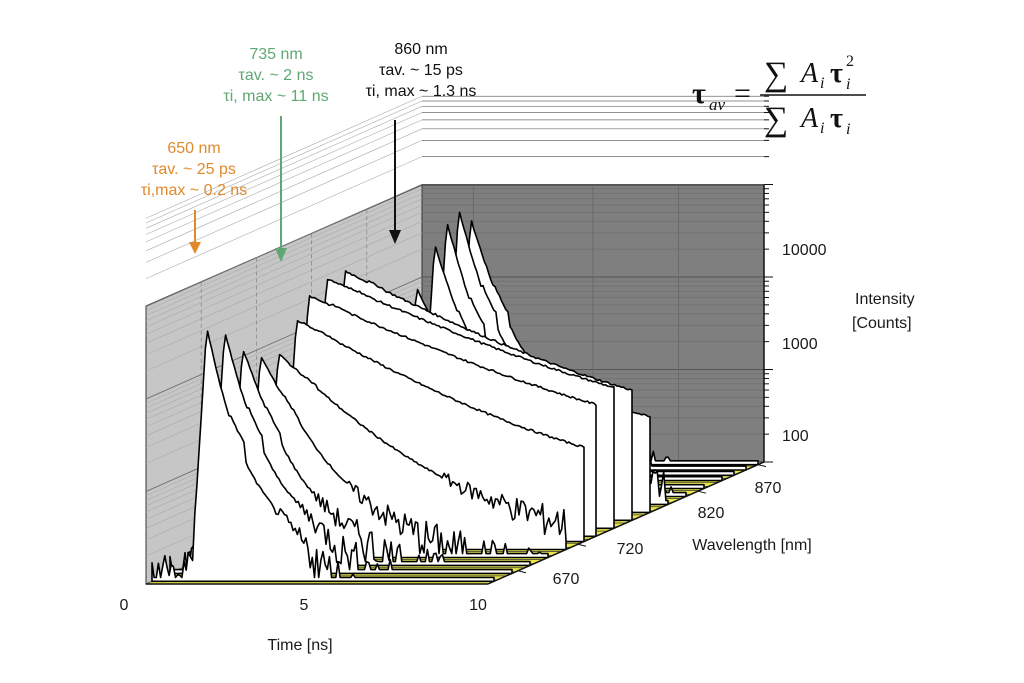 Image resolution: width=1024 pixels, height=683 pixels. Describe the element at coordinates (848, 84) in the screenshot. I see `eq-num-tau-sub: i` at that location.